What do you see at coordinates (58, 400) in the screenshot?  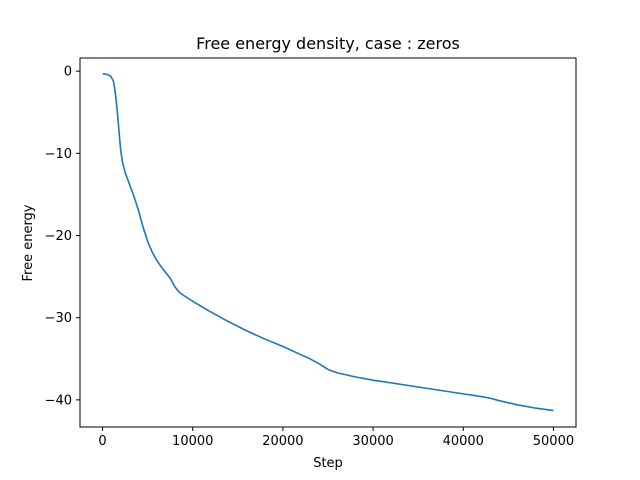 I see `y-tick-label: −40` at bounding box center [58, 400].